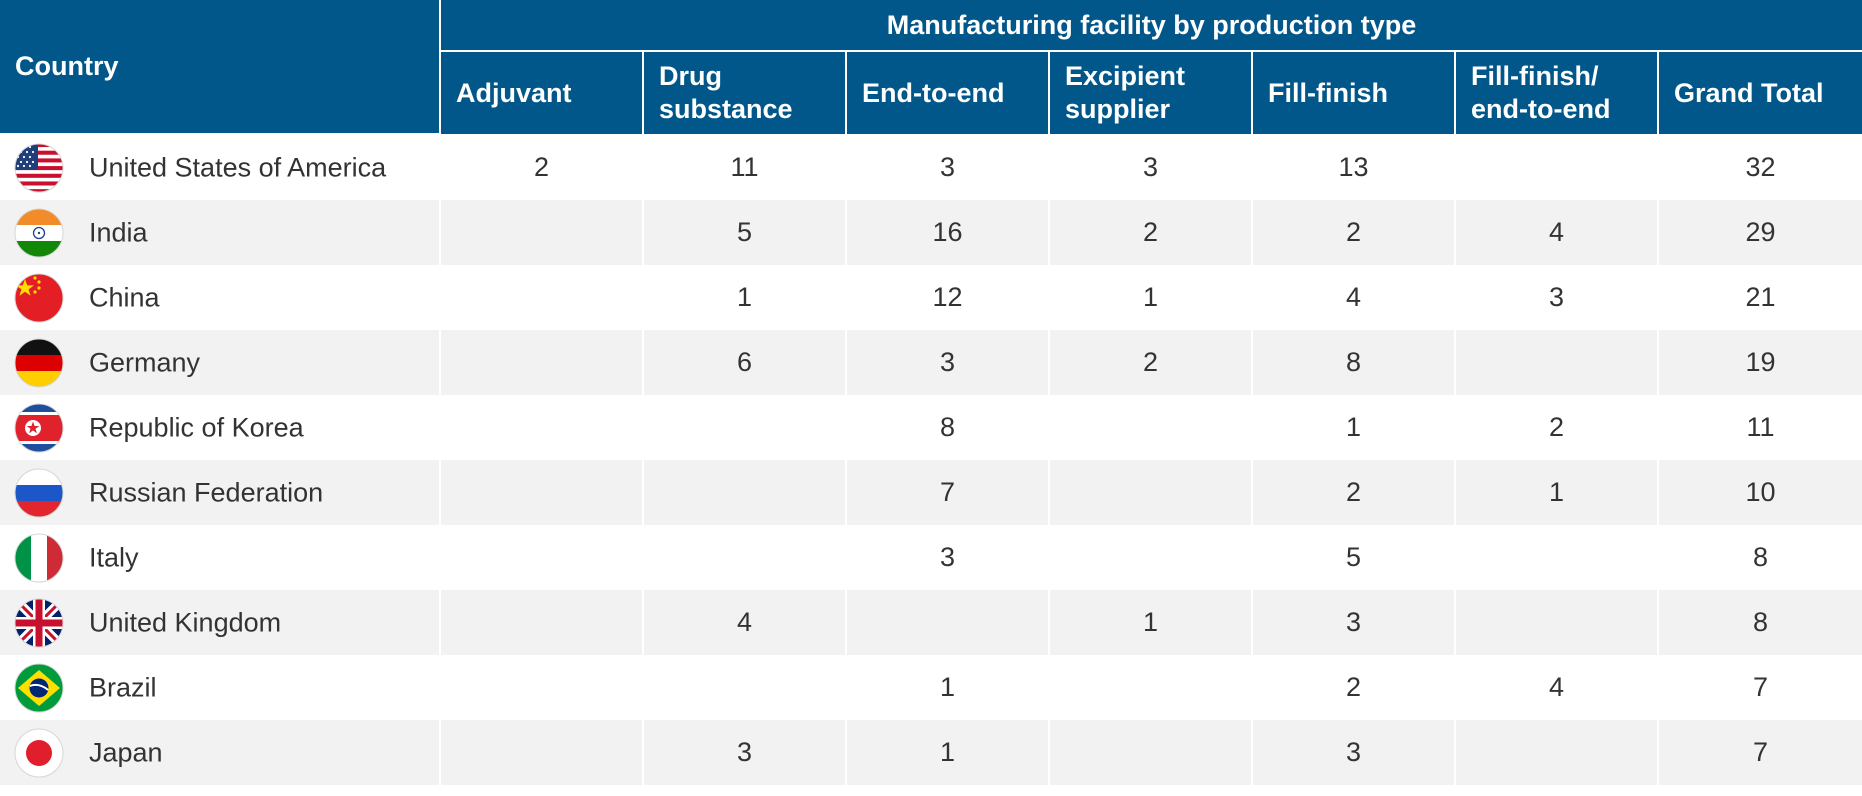  I want to click on korea-flag-icon, so click(39, 428).